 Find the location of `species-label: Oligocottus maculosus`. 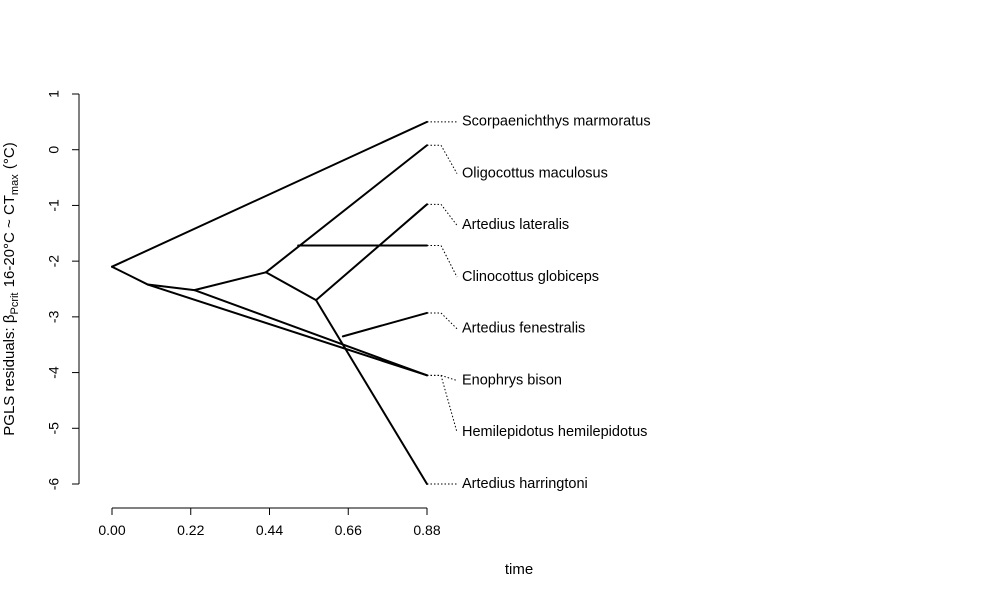

species-label: Oligocottus maculosus is located at coordinates (535, 173).